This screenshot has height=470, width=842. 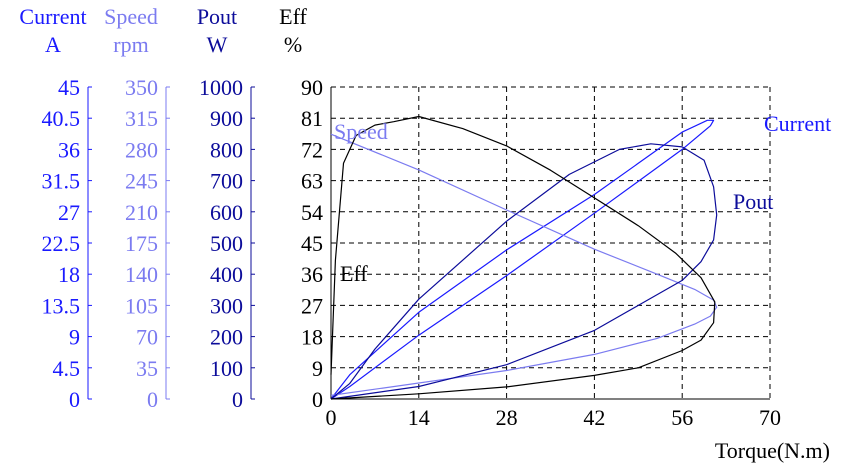 What do you see at coordinates (141, 149) in the screenshot?
I see `axis-speed-tick-label: 280` at bounding box center [141, 149].